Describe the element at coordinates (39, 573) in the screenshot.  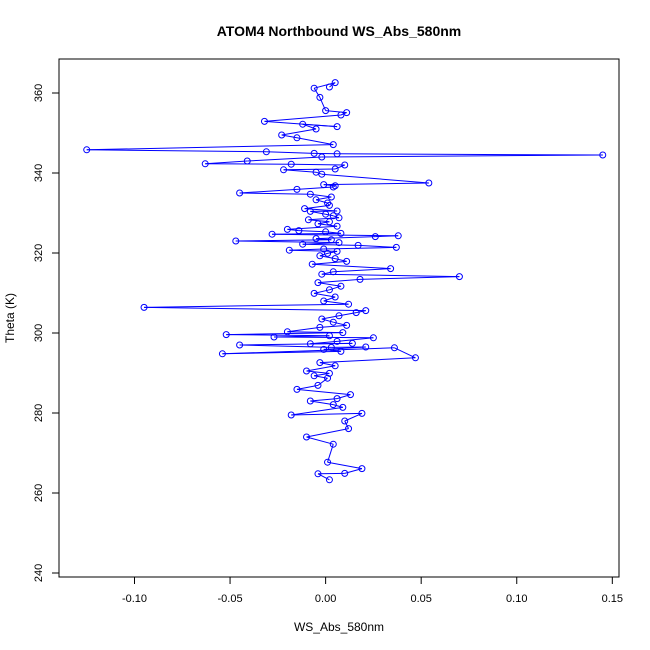
I see `y-tick-label: 240` at that location.